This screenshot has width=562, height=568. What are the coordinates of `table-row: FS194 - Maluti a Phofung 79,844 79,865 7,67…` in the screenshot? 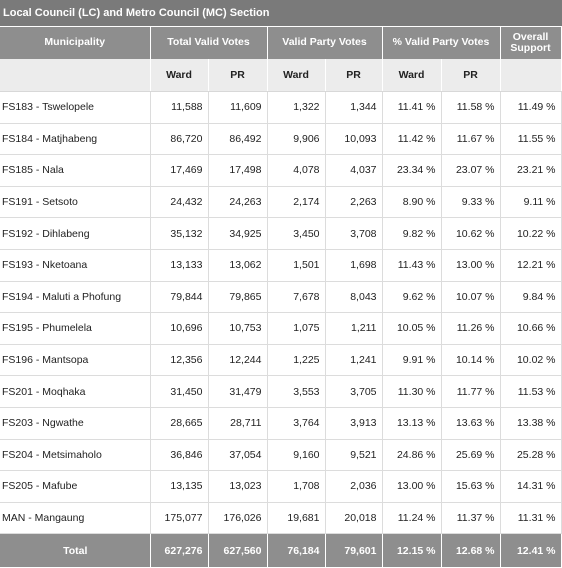 It's located at (281, 297).